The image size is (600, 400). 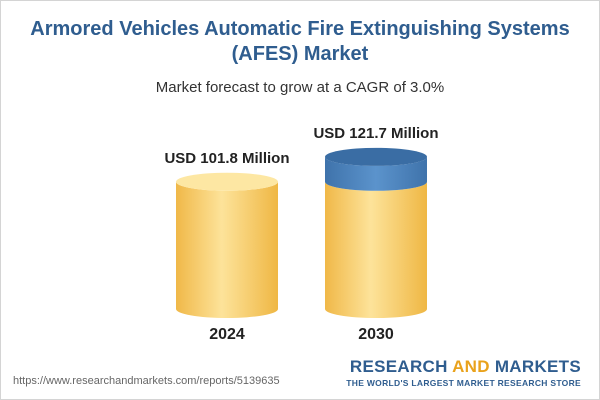 I want to click on bar-growth-2030, so click(x=376, y=173).